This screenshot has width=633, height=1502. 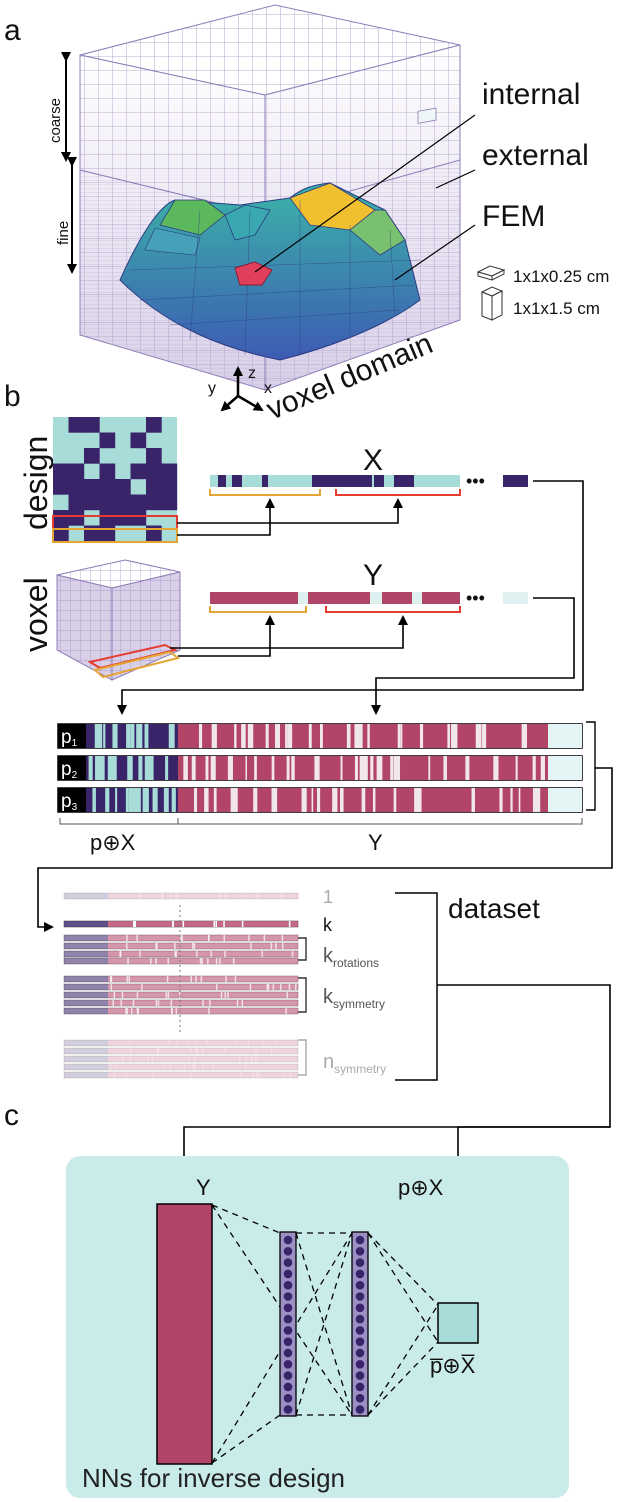 What do you see at coordinates (365, 197) in the screenshot?
I see `callout-lines` at bounding box center [365, 197].